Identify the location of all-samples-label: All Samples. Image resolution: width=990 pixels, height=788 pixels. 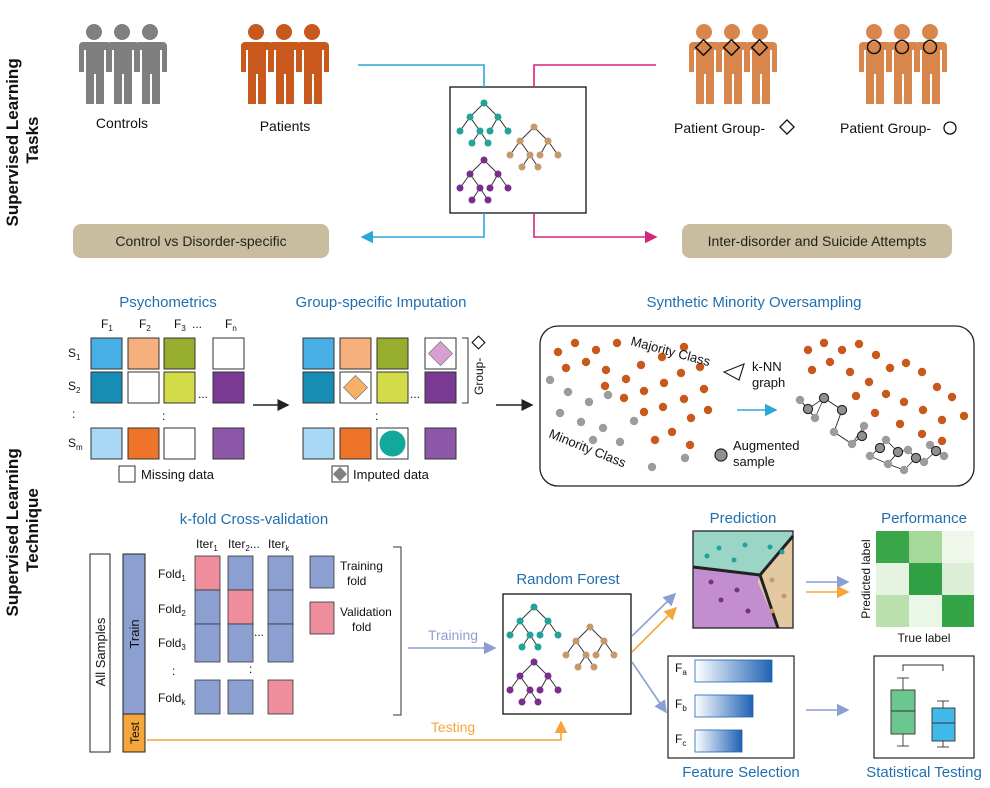
(100, 651).